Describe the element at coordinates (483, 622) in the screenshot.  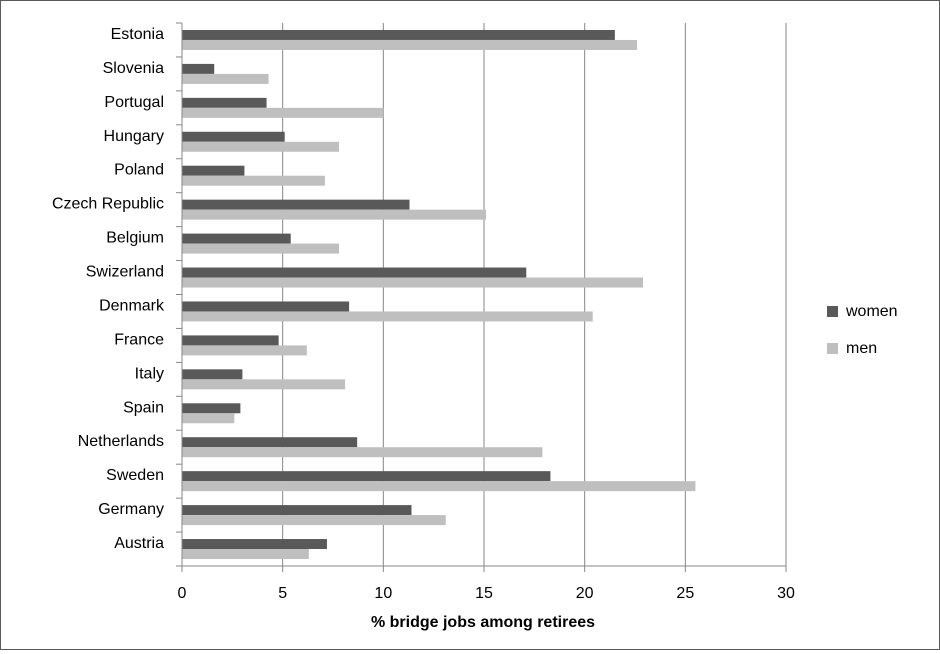
I see `x-axis-label: % bridge jobs among retirees` at that location.